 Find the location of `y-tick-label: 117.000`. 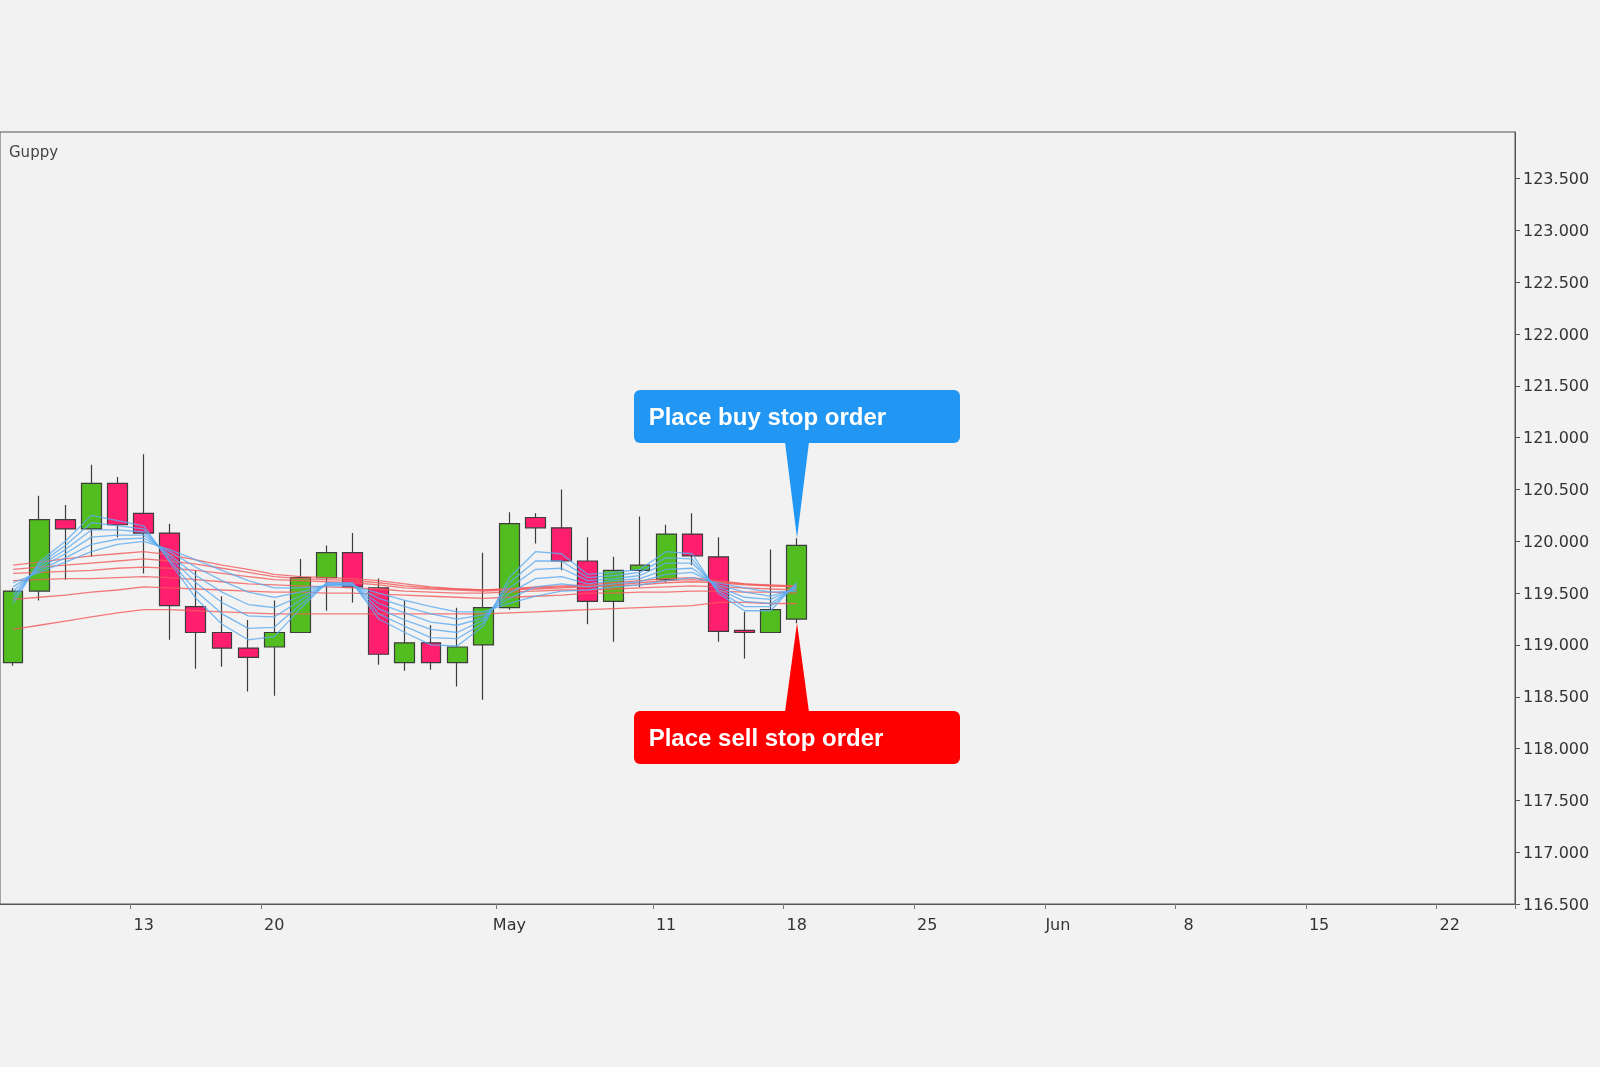

y-tick-label: 117.000 is located at coordinates (1556, 852).